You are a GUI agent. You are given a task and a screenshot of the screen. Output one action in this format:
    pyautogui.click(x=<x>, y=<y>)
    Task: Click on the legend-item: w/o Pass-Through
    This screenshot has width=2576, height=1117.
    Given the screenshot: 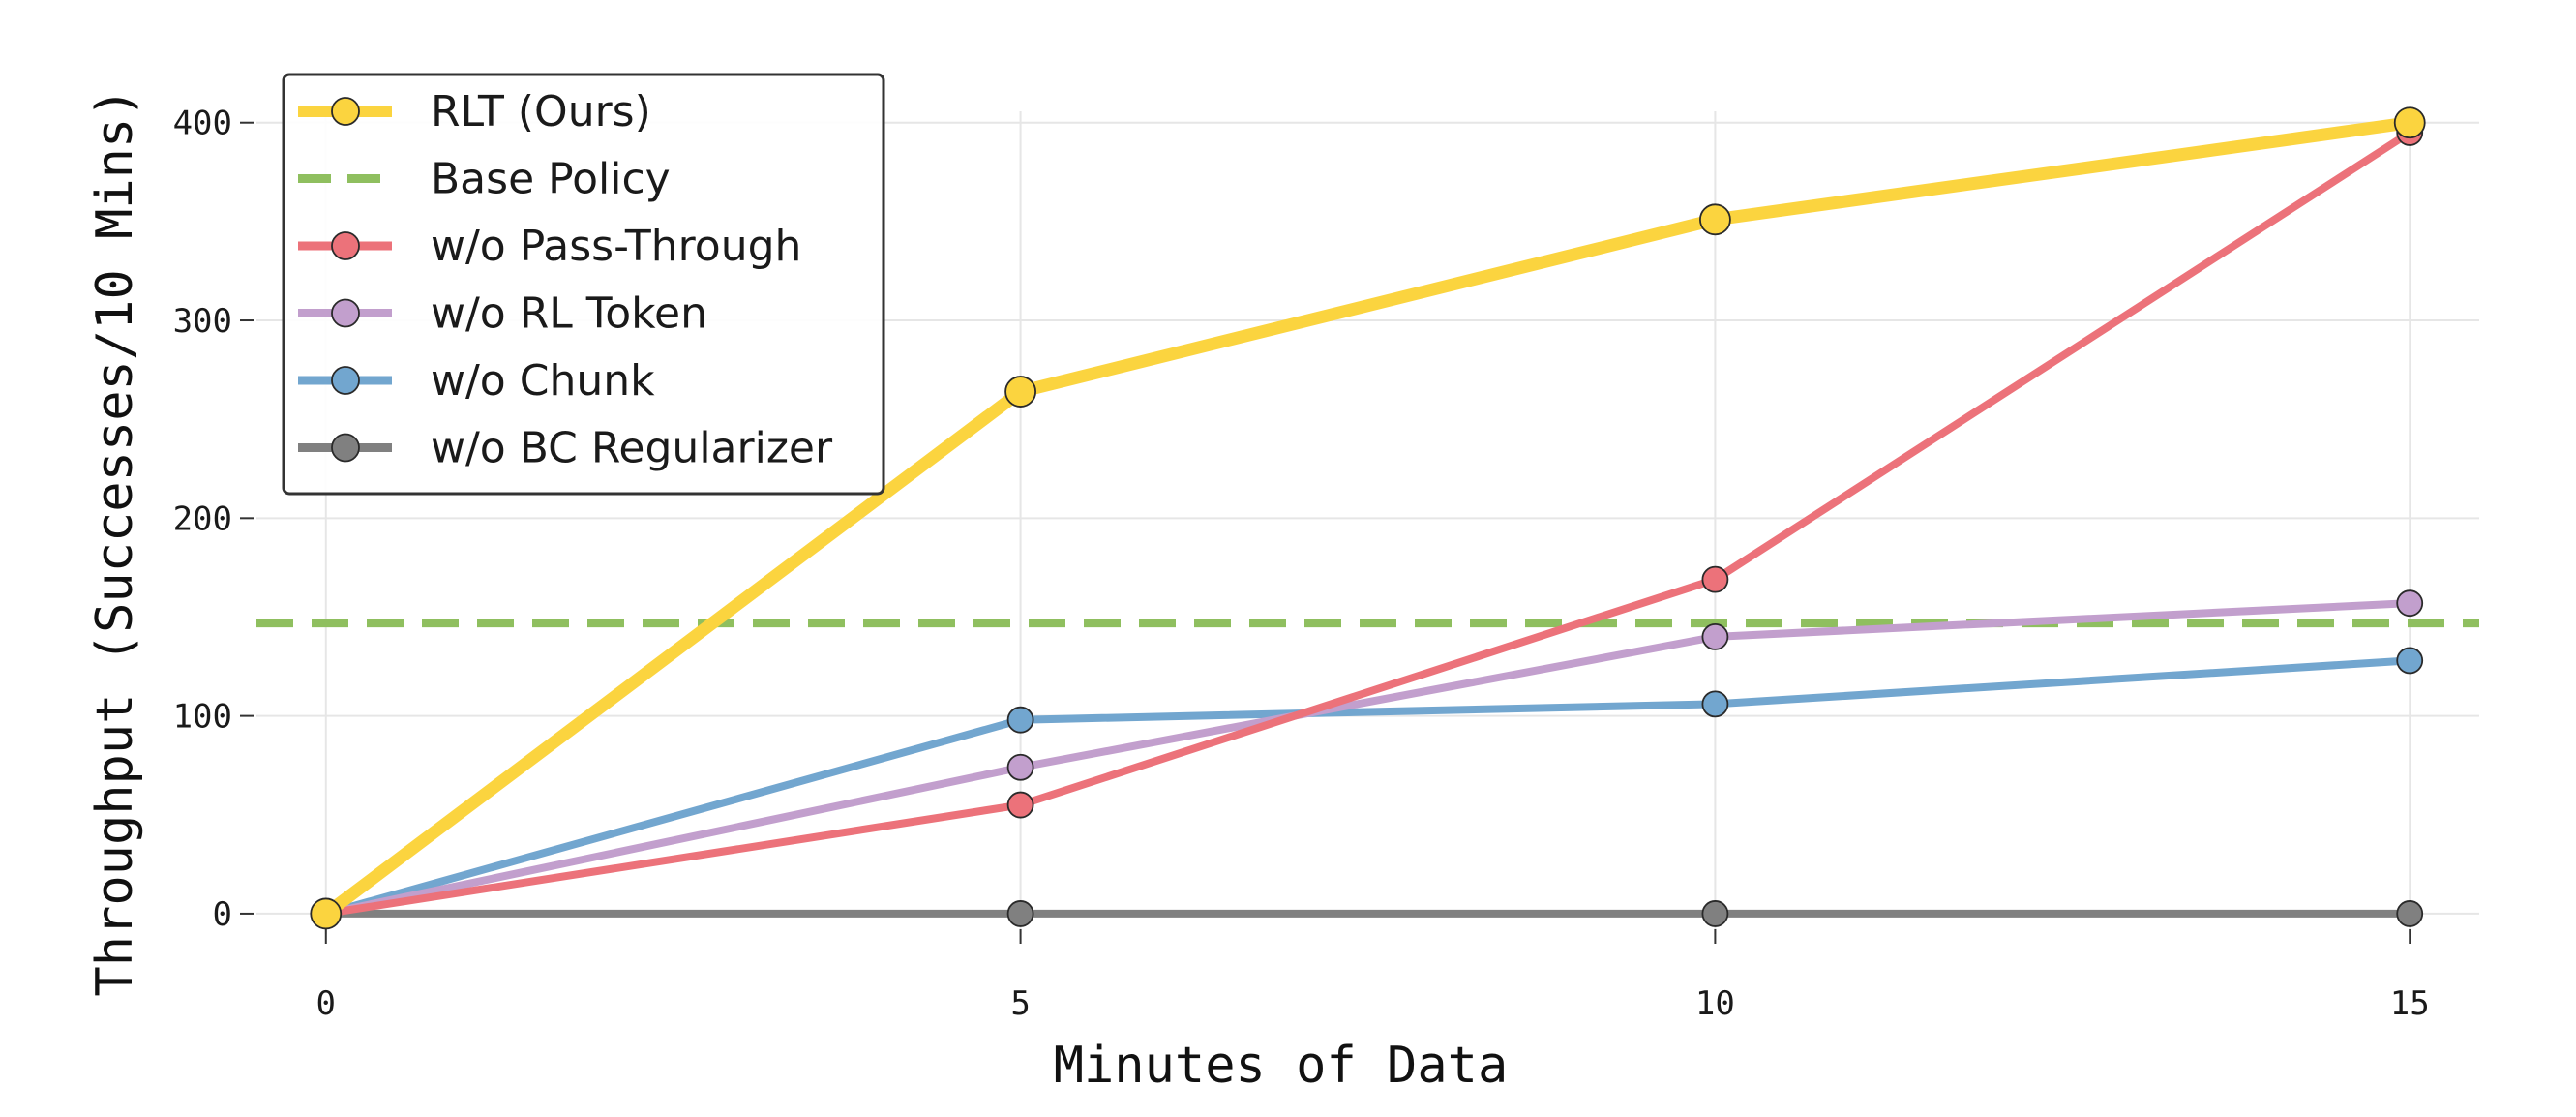 What is the action you would take?
    pyautogui.click(x=549, y=246)
    